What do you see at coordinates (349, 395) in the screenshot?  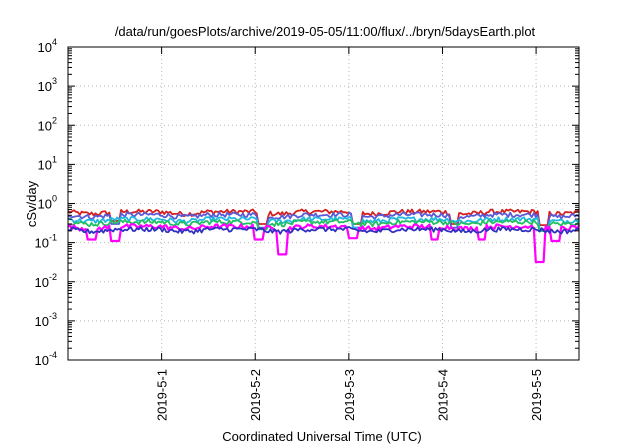 I see `x-tick-label: 2019-5-3` at bounding box center [349, 395].